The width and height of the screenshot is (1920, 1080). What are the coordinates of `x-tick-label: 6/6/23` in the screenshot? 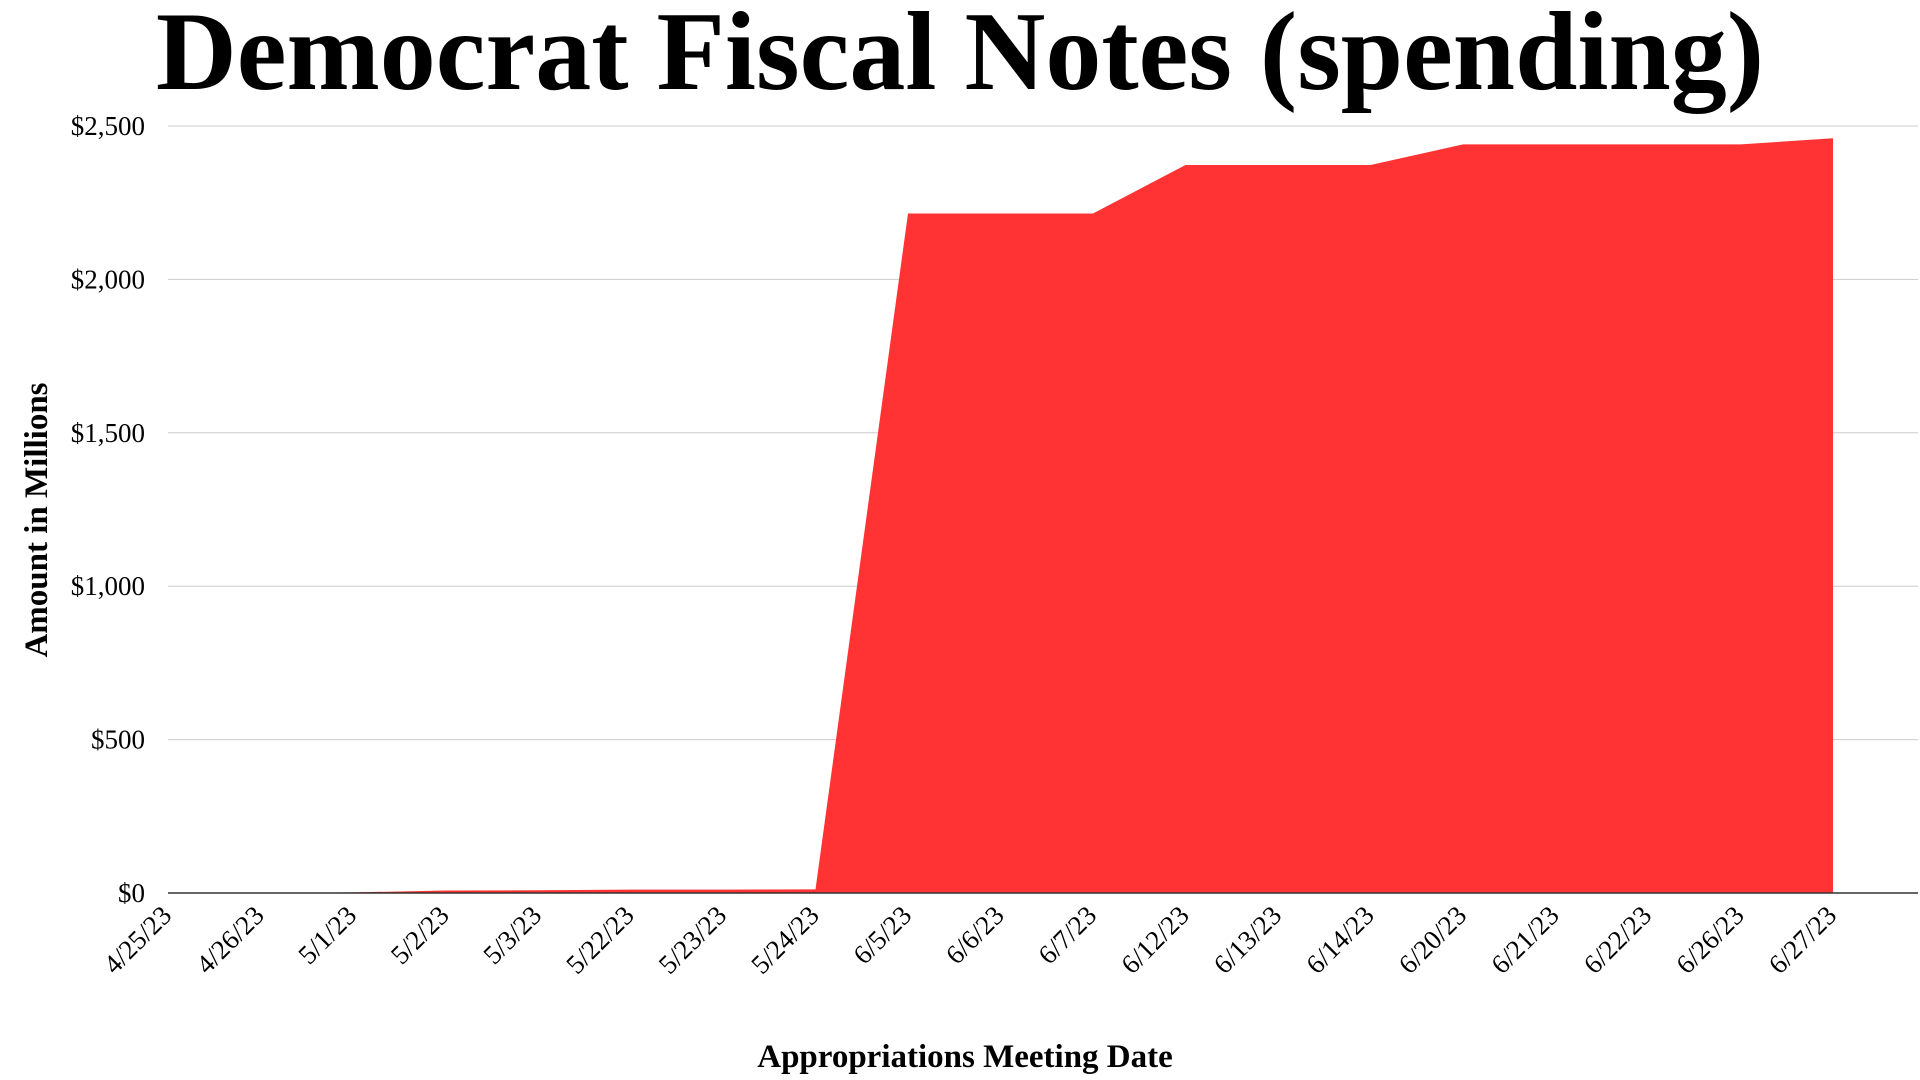 It's located at (975, 935).